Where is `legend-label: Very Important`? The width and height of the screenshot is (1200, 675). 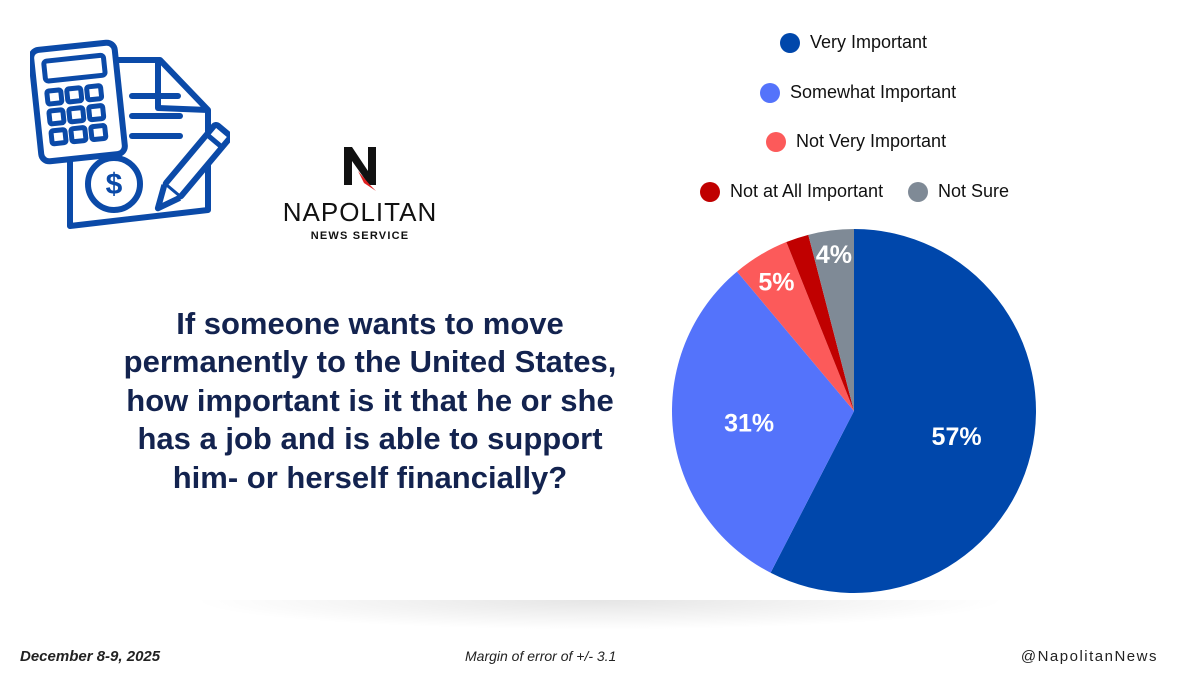 legend-label: Very Important is located at coordinates (869, 42).